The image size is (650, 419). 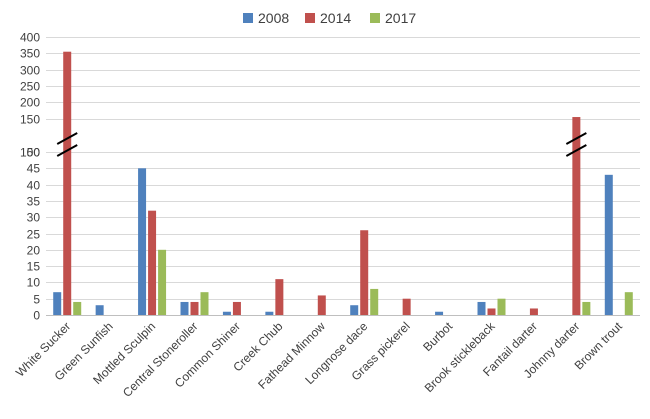 What do you see at coordinates (30, 120) in the screenshot?
I see `y-tick-label: 150` at bounding box center [30, 120].